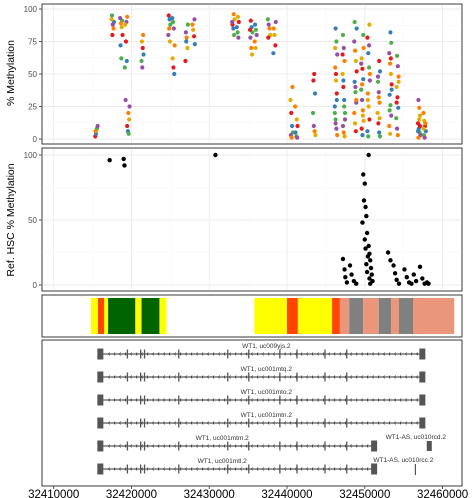  What do you see at coordinates (403, 460) in the screenshot?
I see `antisense-label: WT1-AS, uc010rcc.2` at bounding box center [403, 460].